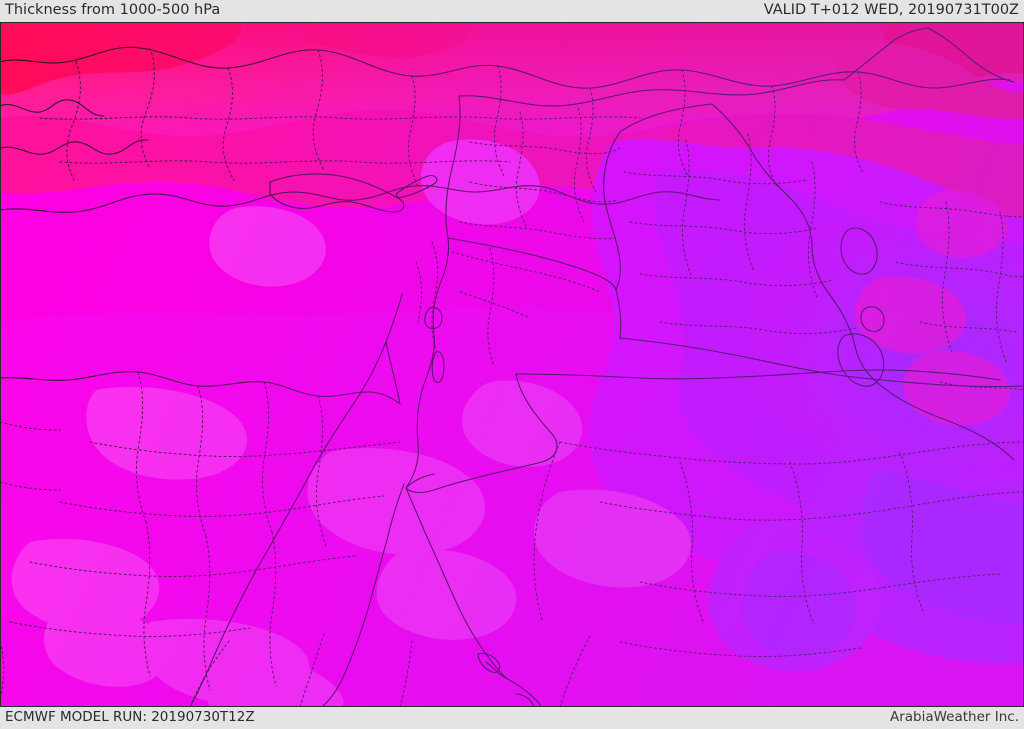 The image size is (1024, 729). What do you see at coordinates (130, 717) in the screenshot?
I see `model-run-label: ECMWF MODEL RUN: 20190730T12Z` at bounding box center [130, 717].